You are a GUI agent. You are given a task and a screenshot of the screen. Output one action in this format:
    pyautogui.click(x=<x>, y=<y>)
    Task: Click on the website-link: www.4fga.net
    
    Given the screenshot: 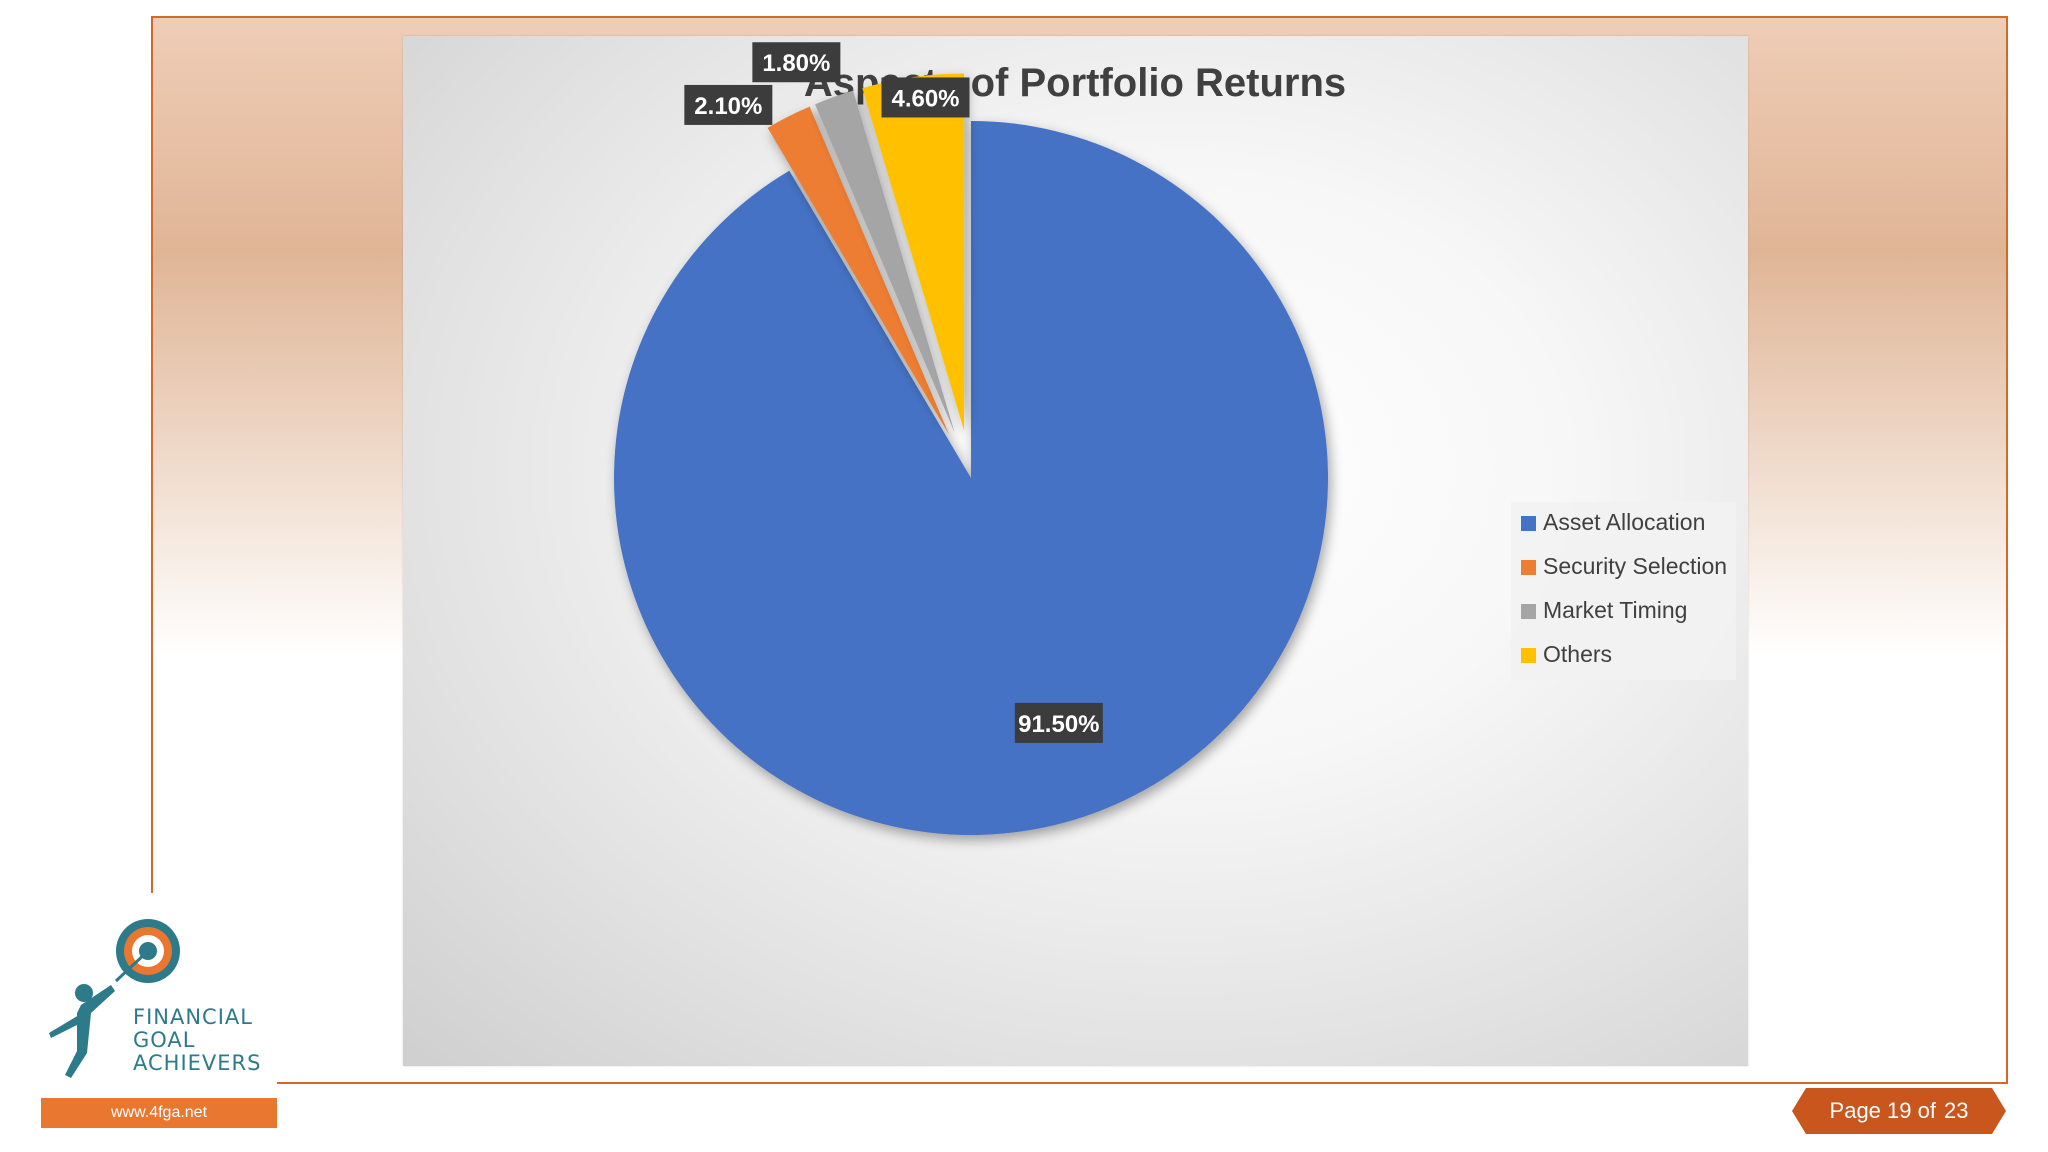 What is the action you would take?
    pyautogui.click(x=159, y=1113)
    